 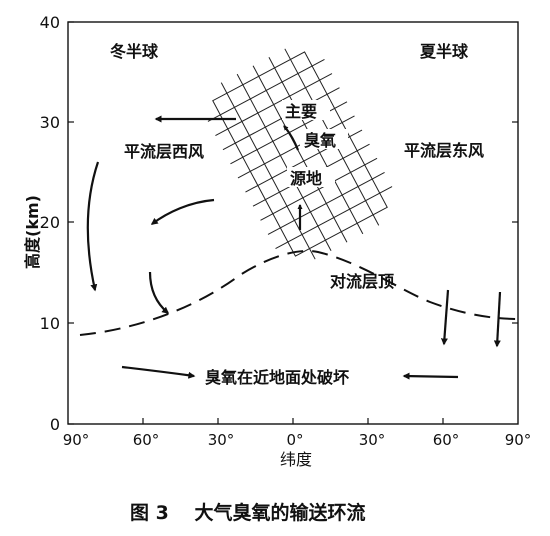 I want to click on y-tick-label: 30, so click(x=50, y=122).